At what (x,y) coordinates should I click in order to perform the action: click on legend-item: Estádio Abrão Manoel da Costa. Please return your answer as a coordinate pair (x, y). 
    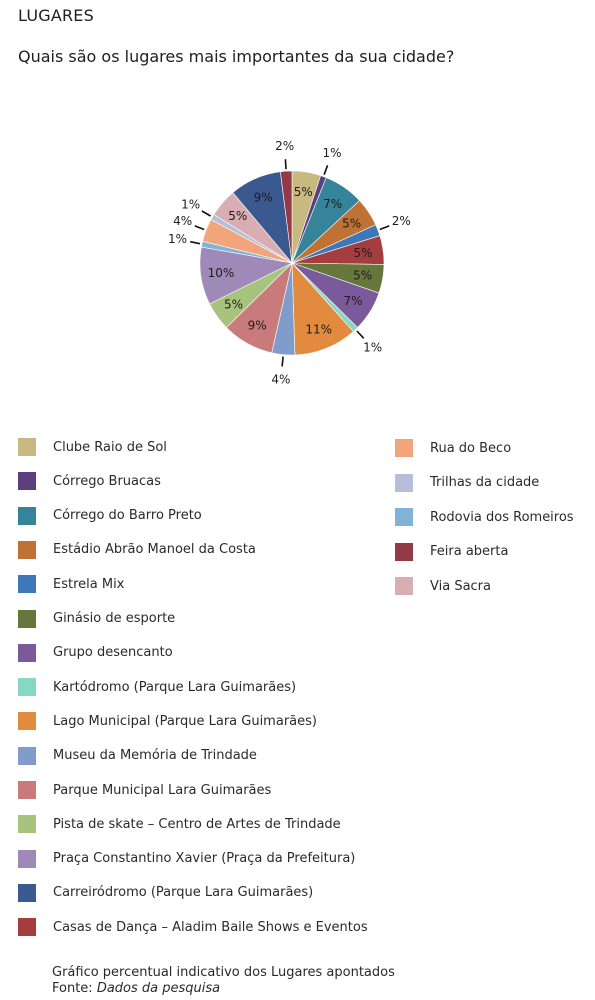
    Looking at the image, I should click on (137, 550).